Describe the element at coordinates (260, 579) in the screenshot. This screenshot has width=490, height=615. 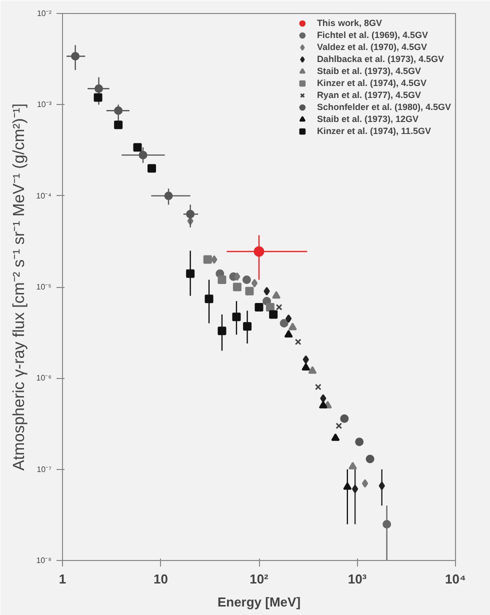
I see `x-tick-label: 10²` at that location.